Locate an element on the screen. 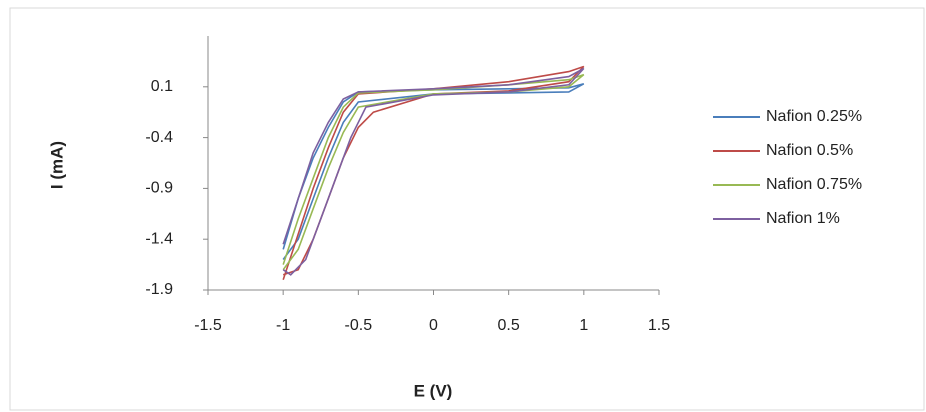 Image resolution: width=926 pixels, height=412 pixels. y-tick-label: -1.4 is located at coordinates (159, 238).